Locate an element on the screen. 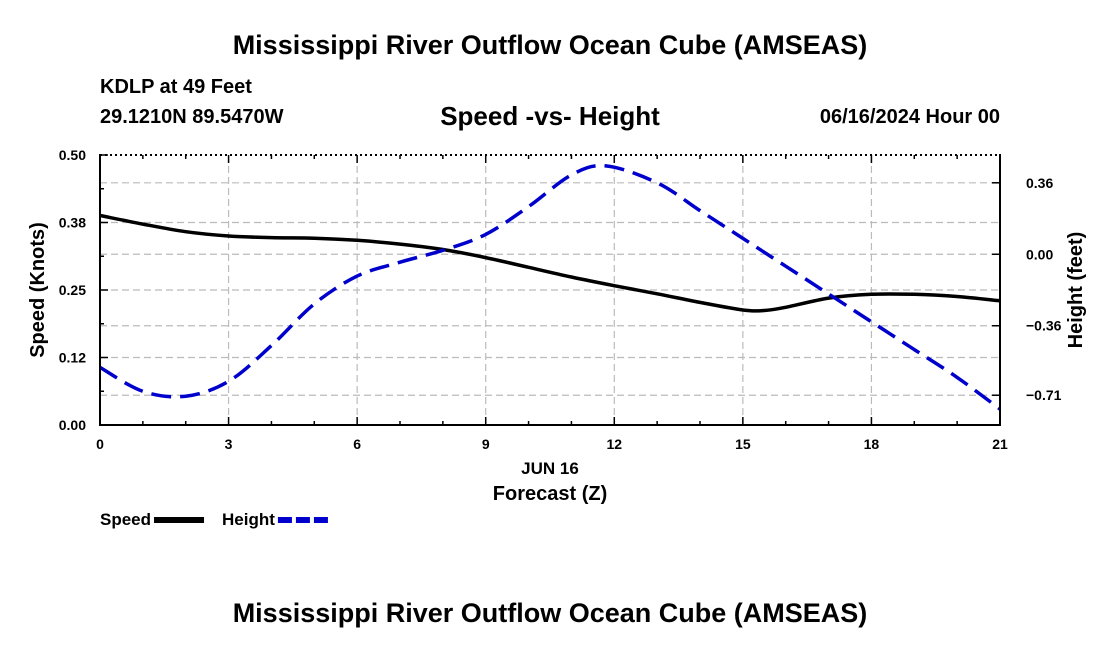  legend-label-height: Height is located at coordinates (248, 519).